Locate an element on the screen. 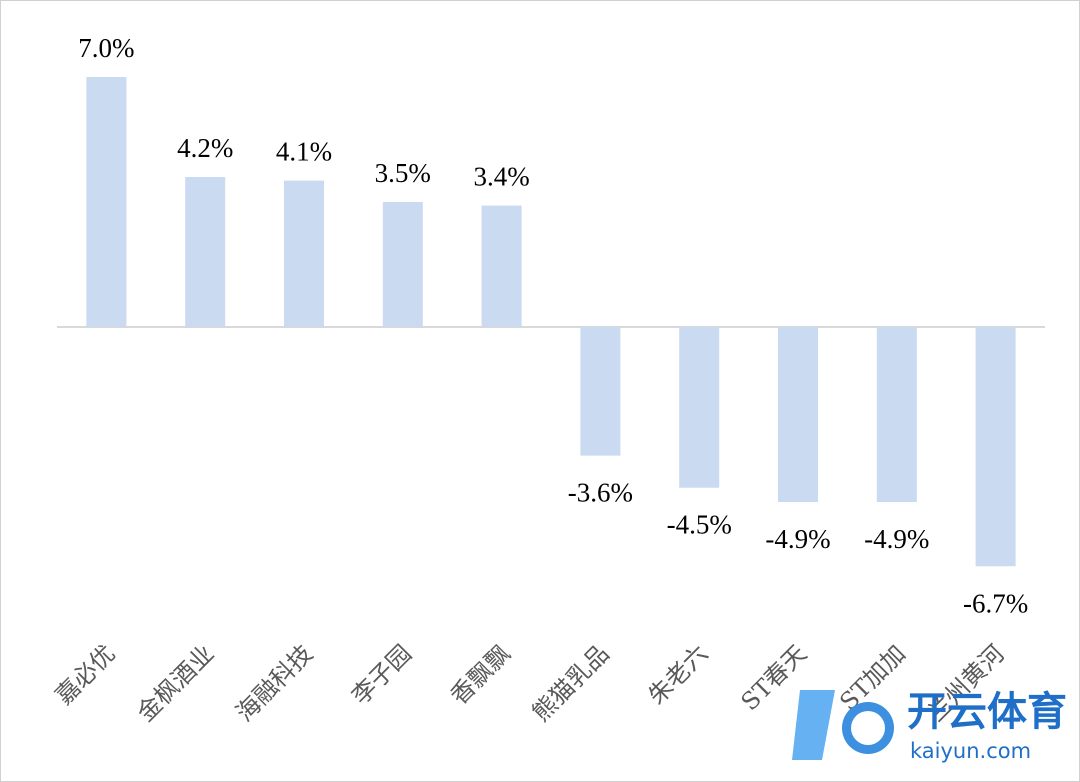 This screenshot has height=782, width=1080. watermark: 开云体育 kaiyun.com is located at coordinates (929, 726).